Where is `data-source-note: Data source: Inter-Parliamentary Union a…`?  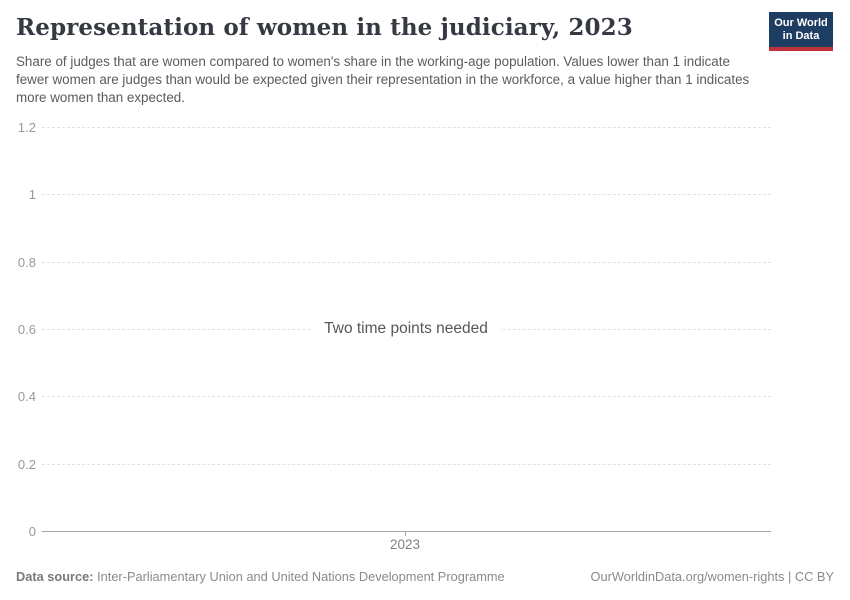
data-source-note: Data source: Inter-Parliamentary Union a… is located at coordinates (260, 576).